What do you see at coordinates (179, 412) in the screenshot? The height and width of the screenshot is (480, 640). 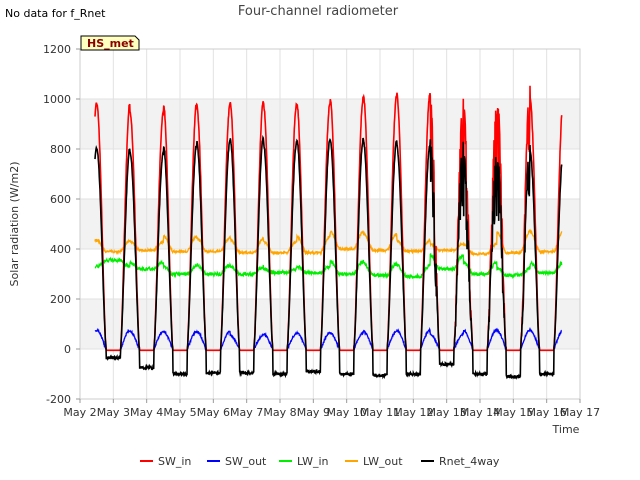 I see `x-tick-label: May 5` at bounding box center [179, 412].